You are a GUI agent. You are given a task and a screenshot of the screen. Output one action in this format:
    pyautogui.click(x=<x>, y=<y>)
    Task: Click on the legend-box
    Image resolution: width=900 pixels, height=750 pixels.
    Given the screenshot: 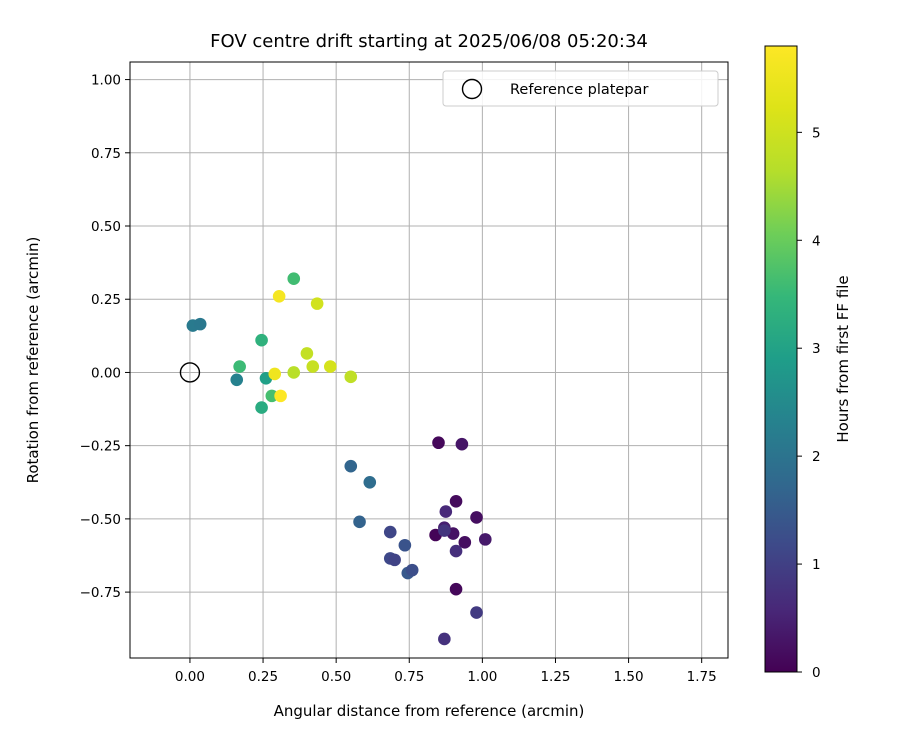 What is the action you would take?
    pyautogui.click(x=580, y=88)
    